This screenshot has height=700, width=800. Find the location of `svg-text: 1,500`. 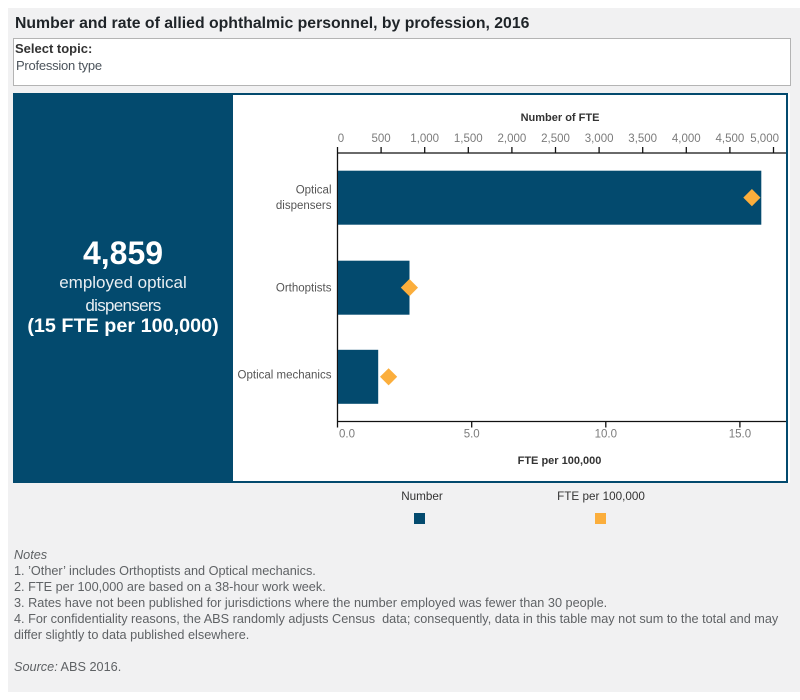

svg-text: 1,500 is located at coordinates (468, 139).